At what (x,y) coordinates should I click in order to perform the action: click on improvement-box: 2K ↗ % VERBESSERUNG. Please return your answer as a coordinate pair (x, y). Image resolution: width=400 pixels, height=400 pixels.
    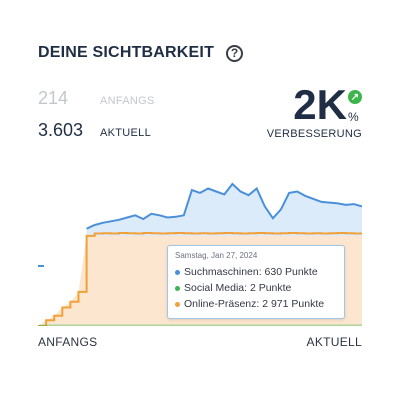
    Looking at the image, I should click on (314, 112).